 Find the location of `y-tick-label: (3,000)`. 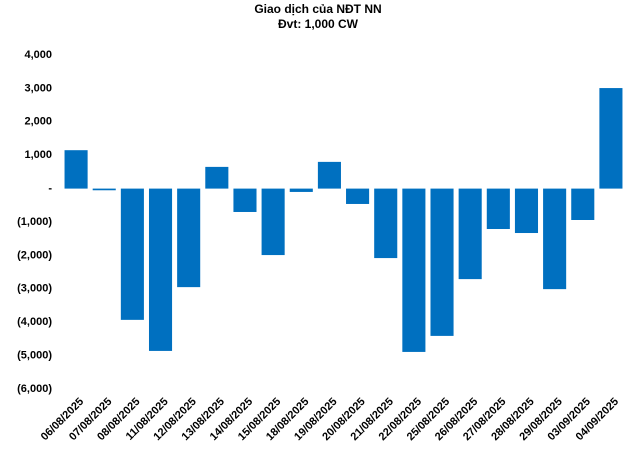

y-tick-label: (3,000) is located at coordinates (34, 289).